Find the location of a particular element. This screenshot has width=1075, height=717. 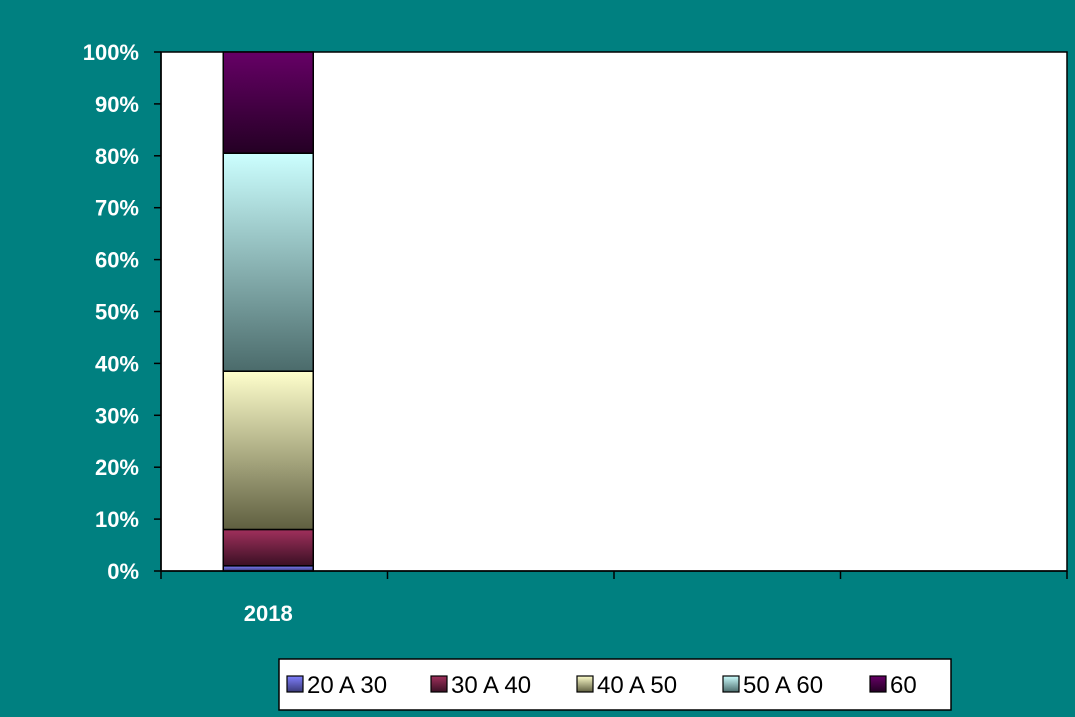

legend-label: 20 A 30 is located at coordinates (347, 685).